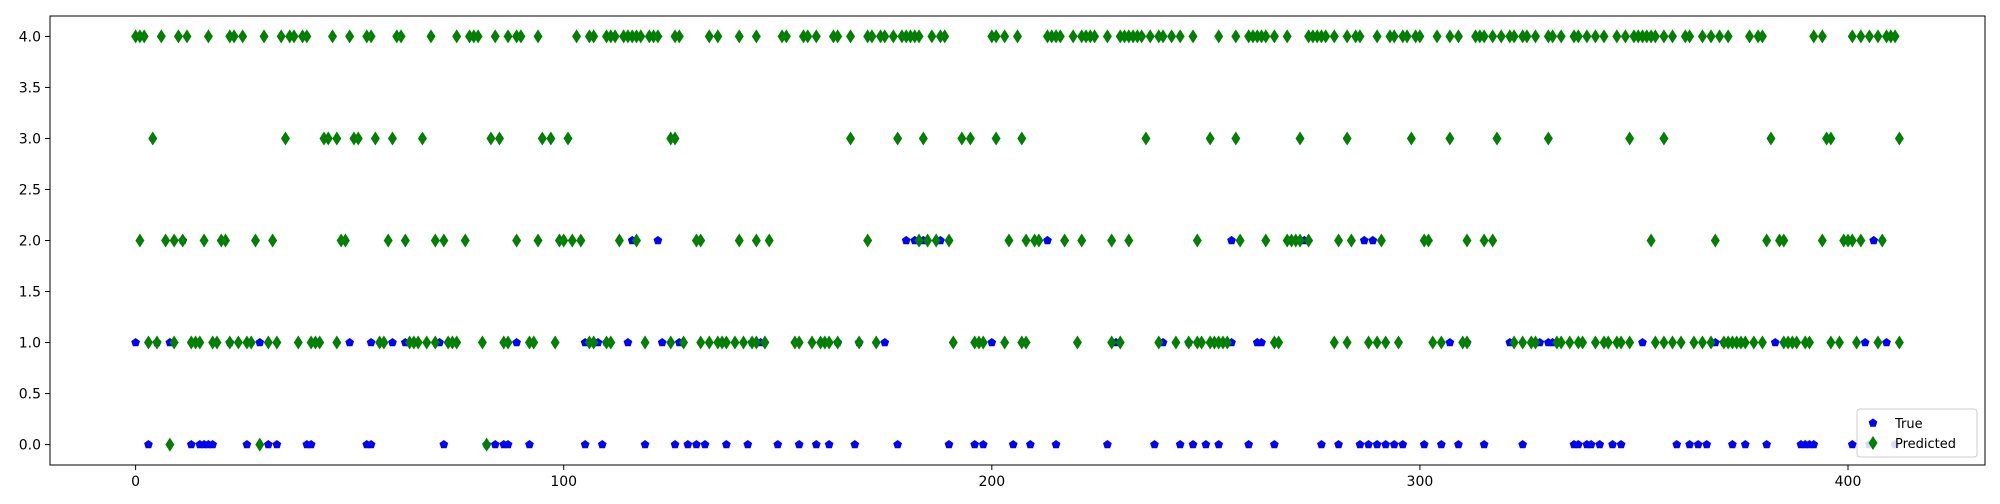  Describe the element at coordinates (30, 139) in the screenshot. I see `y-tick-label: 3.0` at that location.